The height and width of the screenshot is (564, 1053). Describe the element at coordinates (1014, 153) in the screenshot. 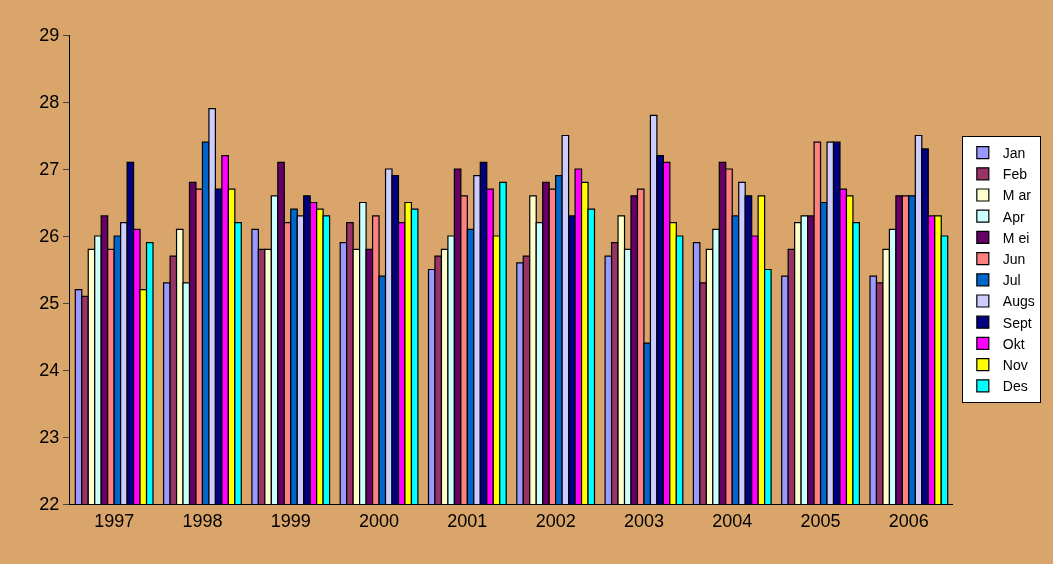

I see `legend-label: Jan` at that location.